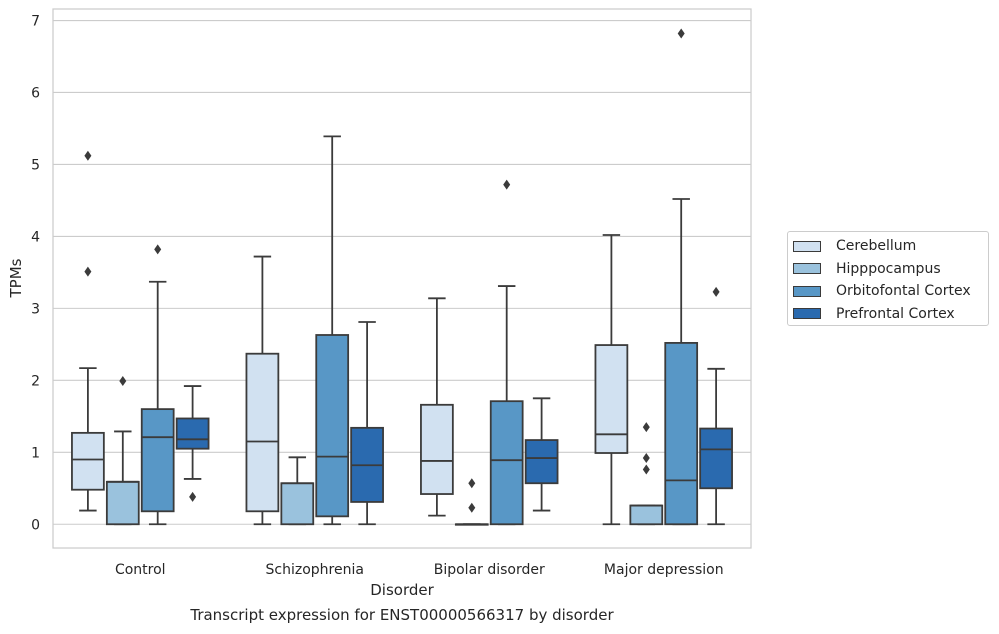 The image size is (999, 634). I want to click on y-tick-label: 1, so click(35, 453).